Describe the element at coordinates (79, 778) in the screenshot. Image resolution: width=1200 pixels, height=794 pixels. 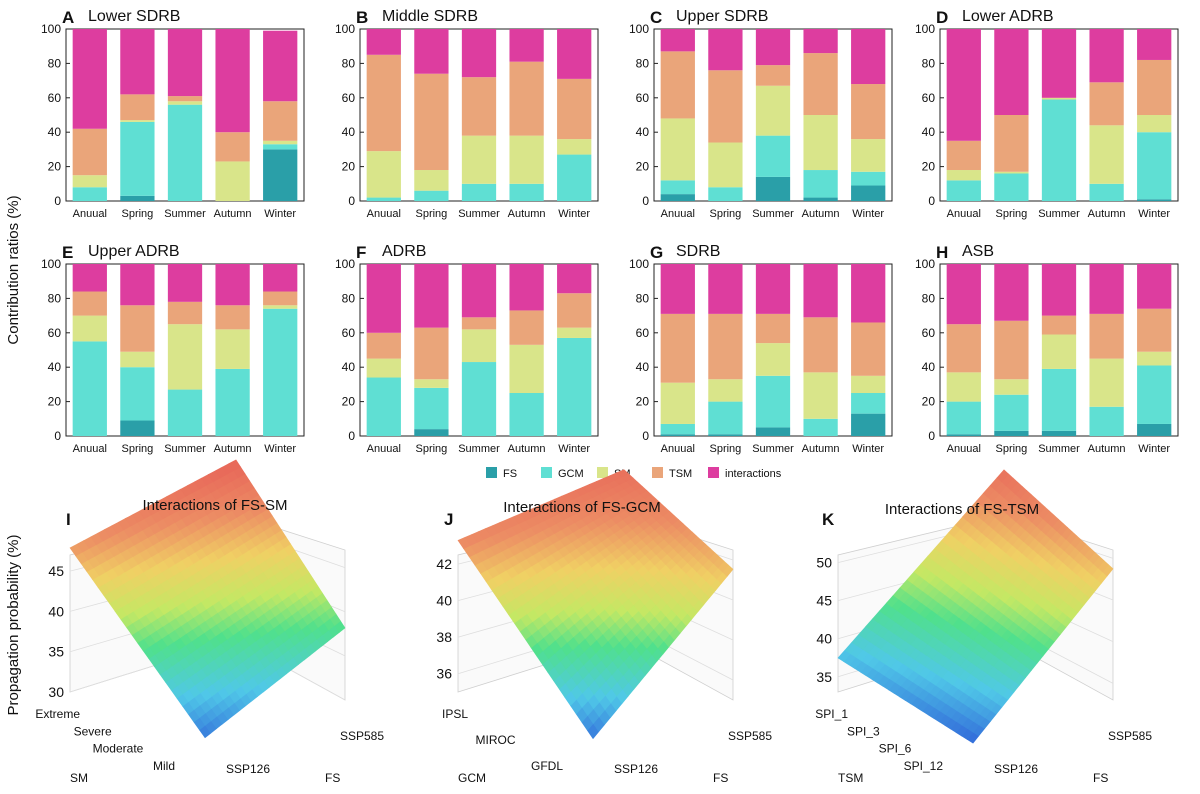
I see `y-axis-name: SM` at that location.